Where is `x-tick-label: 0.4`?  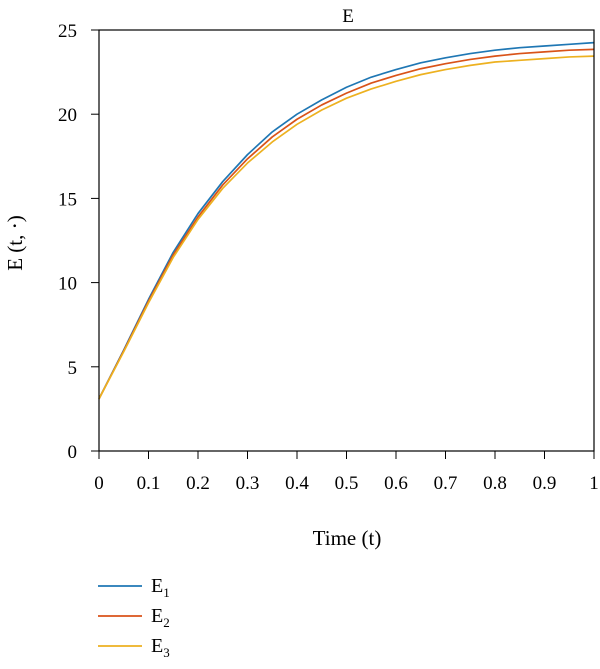
x-tick-label: 0.4 is located at coordinates (297, 483).